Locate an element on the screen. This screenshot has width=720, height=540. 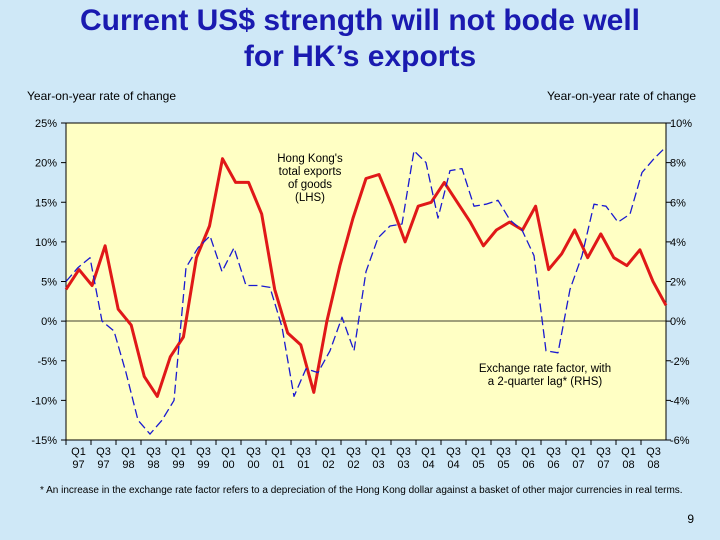
lhs-tick-label: 20% is located at coordinates (46, 164).